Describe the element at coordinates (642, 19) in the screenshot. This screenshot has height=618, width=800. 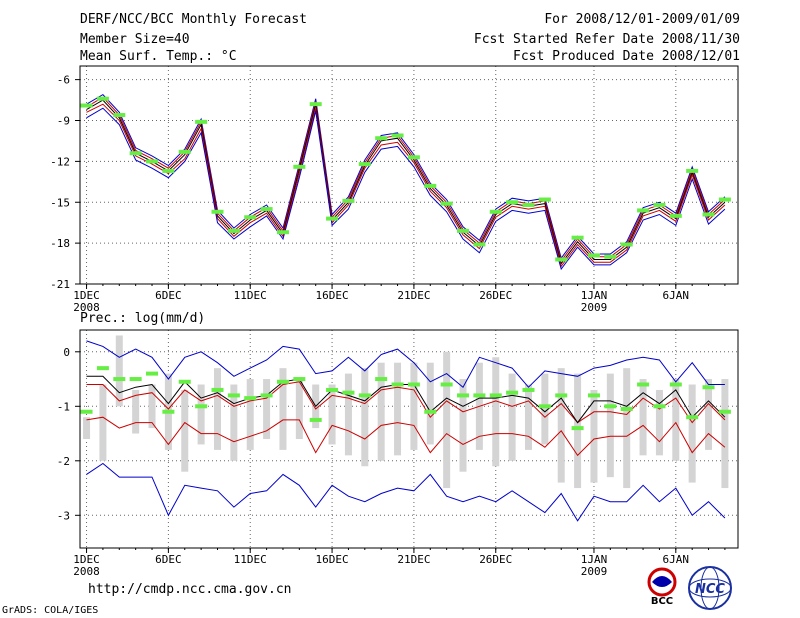
I see `forecast-period: For 2008/12/01-2009/01/09` at that location.